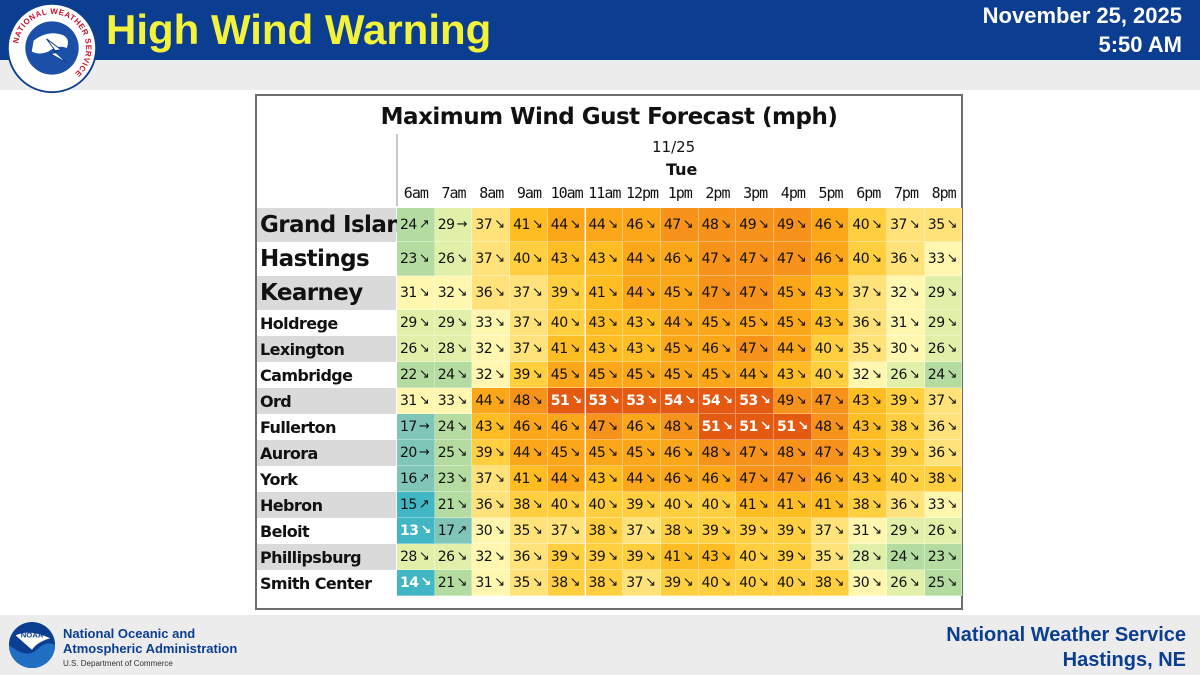  What do you see at coordinates (868, 323) in the screenshot?
I see `gust-cell: 36 ↘` at bounding box center [868, 323].